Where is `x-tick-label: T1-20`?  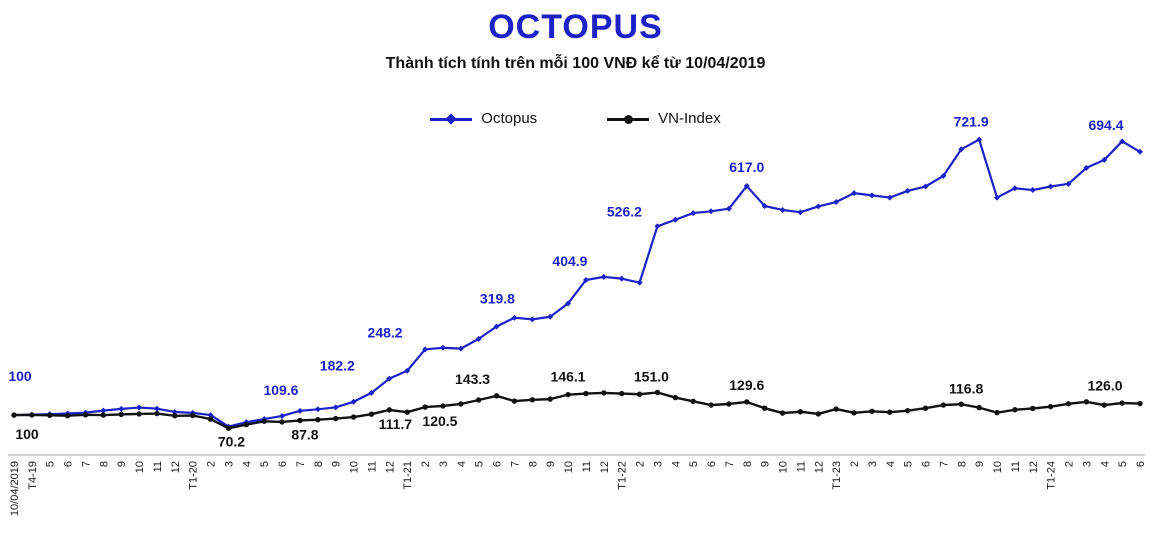 x-tick-label: T1-20 is located at coordinates (194, 475).